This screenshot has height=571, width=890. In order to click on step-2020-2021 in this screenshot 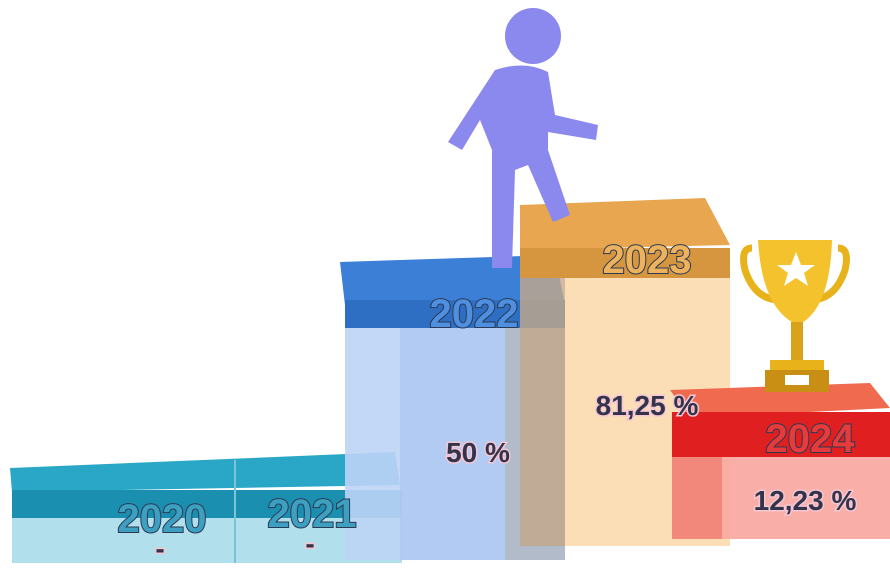, I will do `click(206, 507)`.